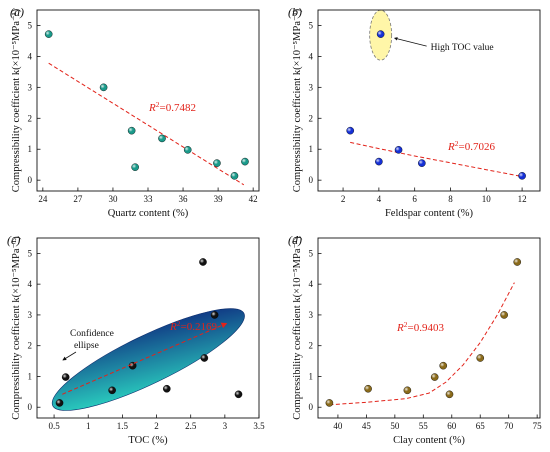 This screenshot has height=452, width=550. I want to click on x-tick-label: 40, so click(338, 426).